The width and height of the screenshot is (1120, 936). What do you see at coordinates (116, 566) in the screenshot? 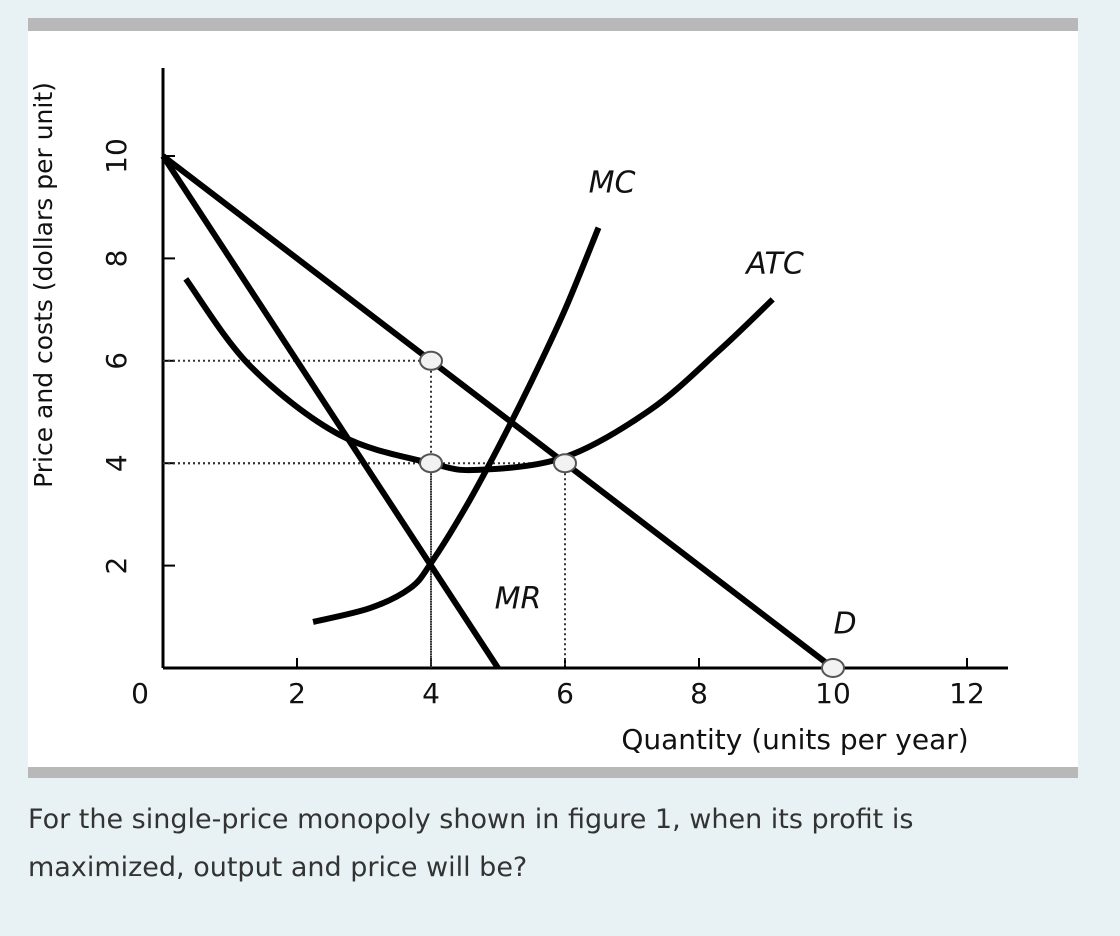
I see `y-tick-label: 2` at bounding box center [116, 566].